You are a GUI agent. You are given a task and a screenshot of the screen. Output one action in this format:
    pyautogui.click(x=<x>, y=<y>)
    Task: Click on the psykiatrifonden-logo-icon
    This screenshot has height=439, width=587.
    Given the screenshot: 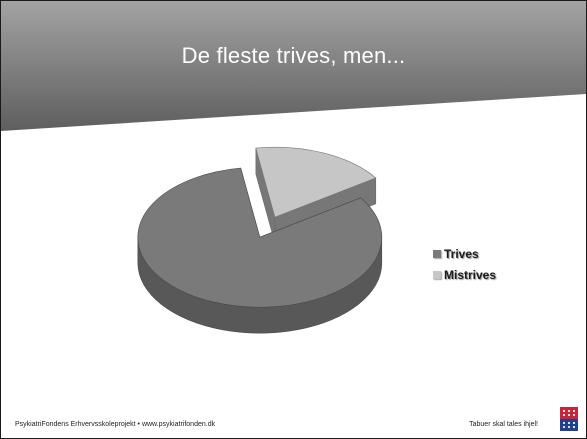 What is the action you would take?
    pyautogui.click(x=569, y=419)
    